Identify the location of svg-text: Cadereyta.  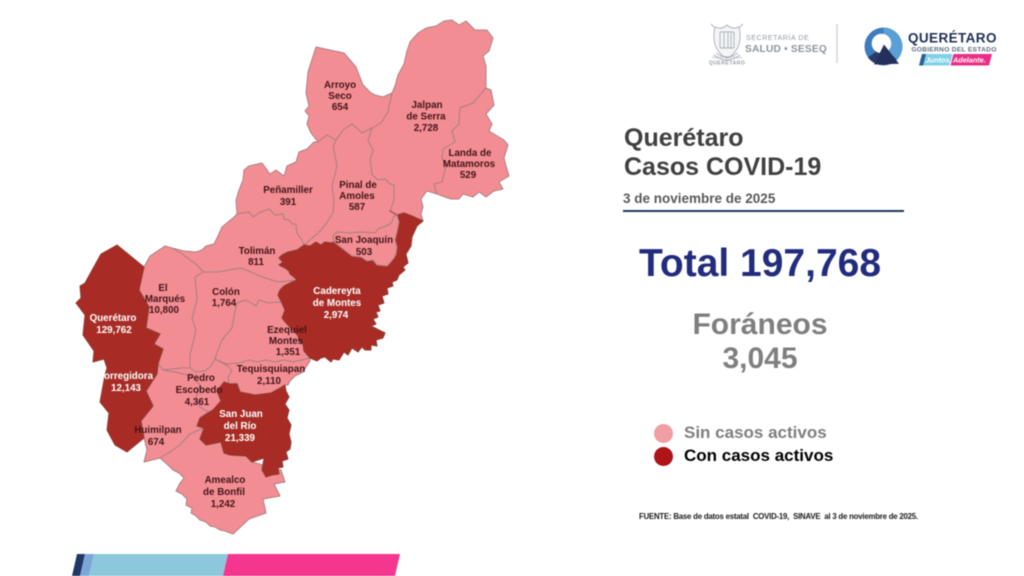
(337, 291).